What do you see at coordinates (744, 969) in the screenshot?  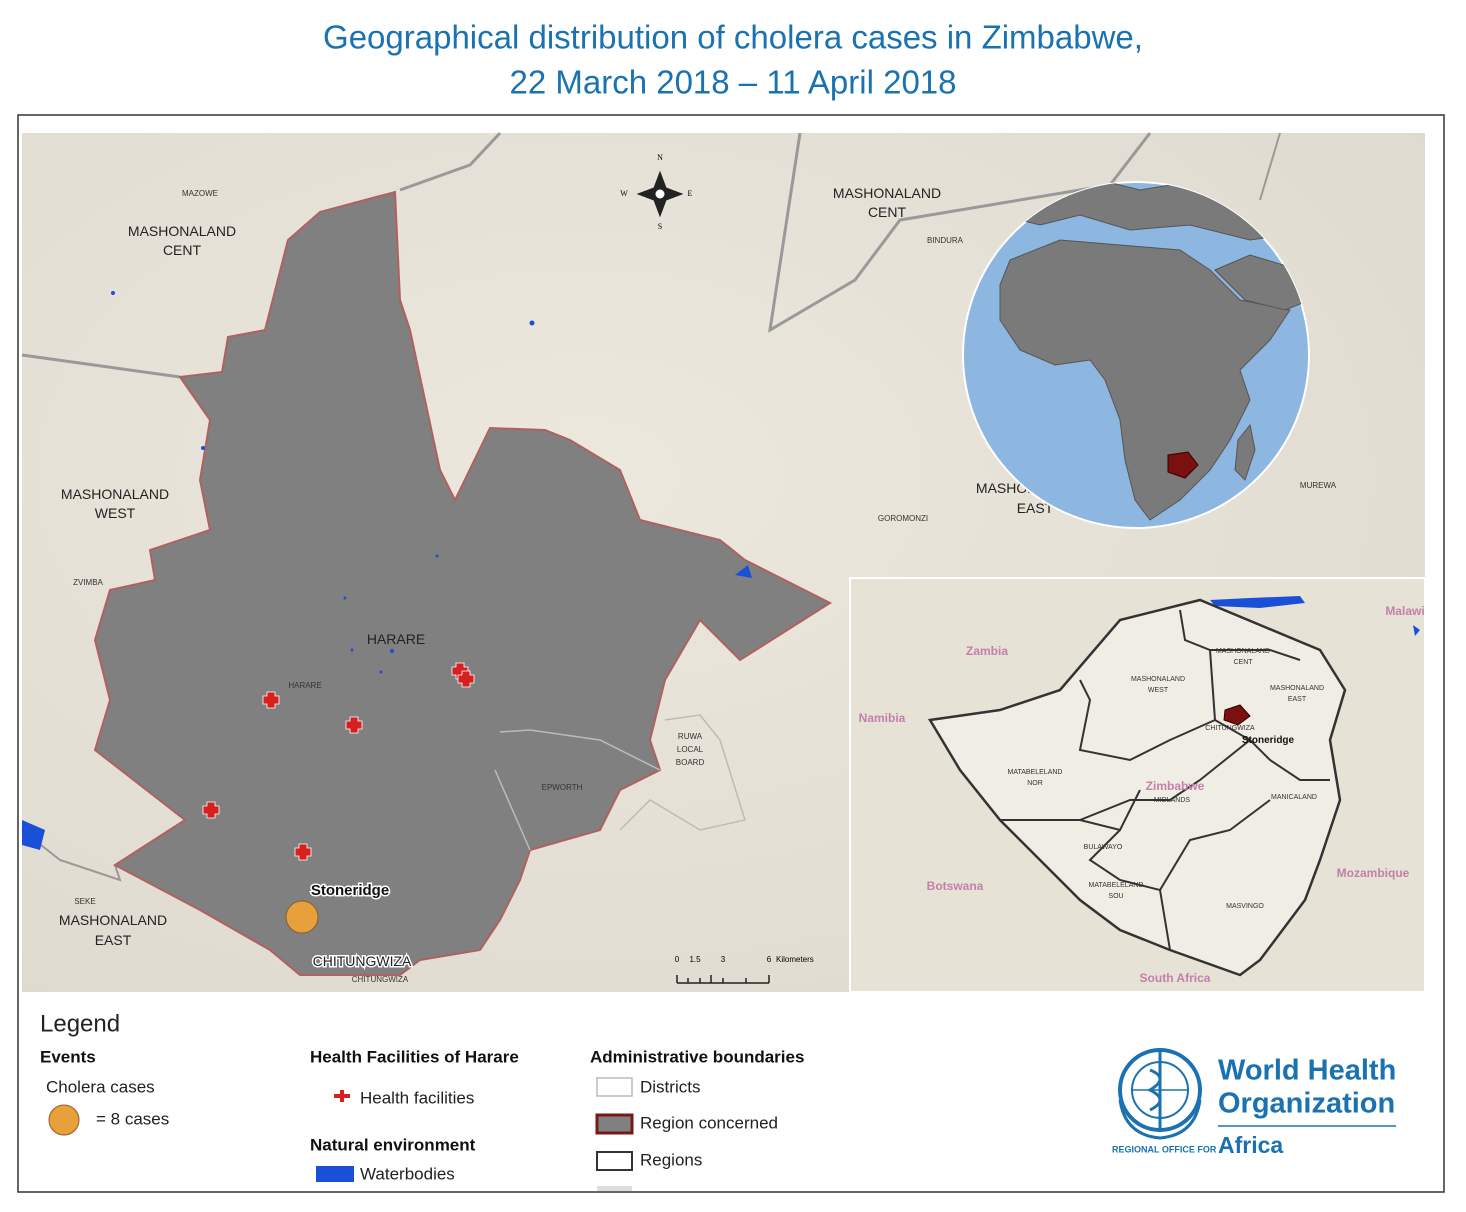 I see `scale-bar: 0 1.5 3 6 Kilometers` at bounding box center [744, 969].